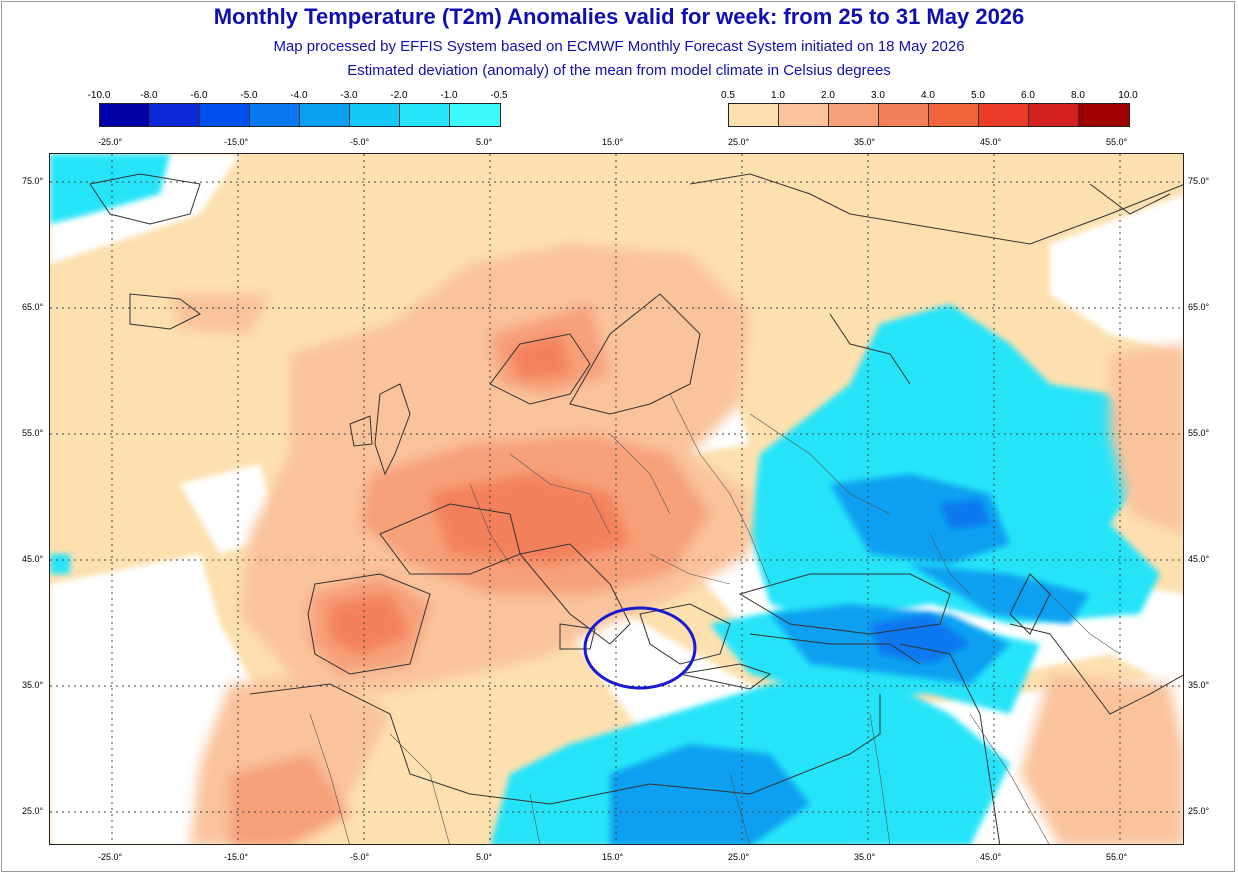 The width and height of the screenshot is (1238, 875). Describe the element at coordinates (499, 95) in the screenshot. I see `legend-negative-label: -0.5` at that location.